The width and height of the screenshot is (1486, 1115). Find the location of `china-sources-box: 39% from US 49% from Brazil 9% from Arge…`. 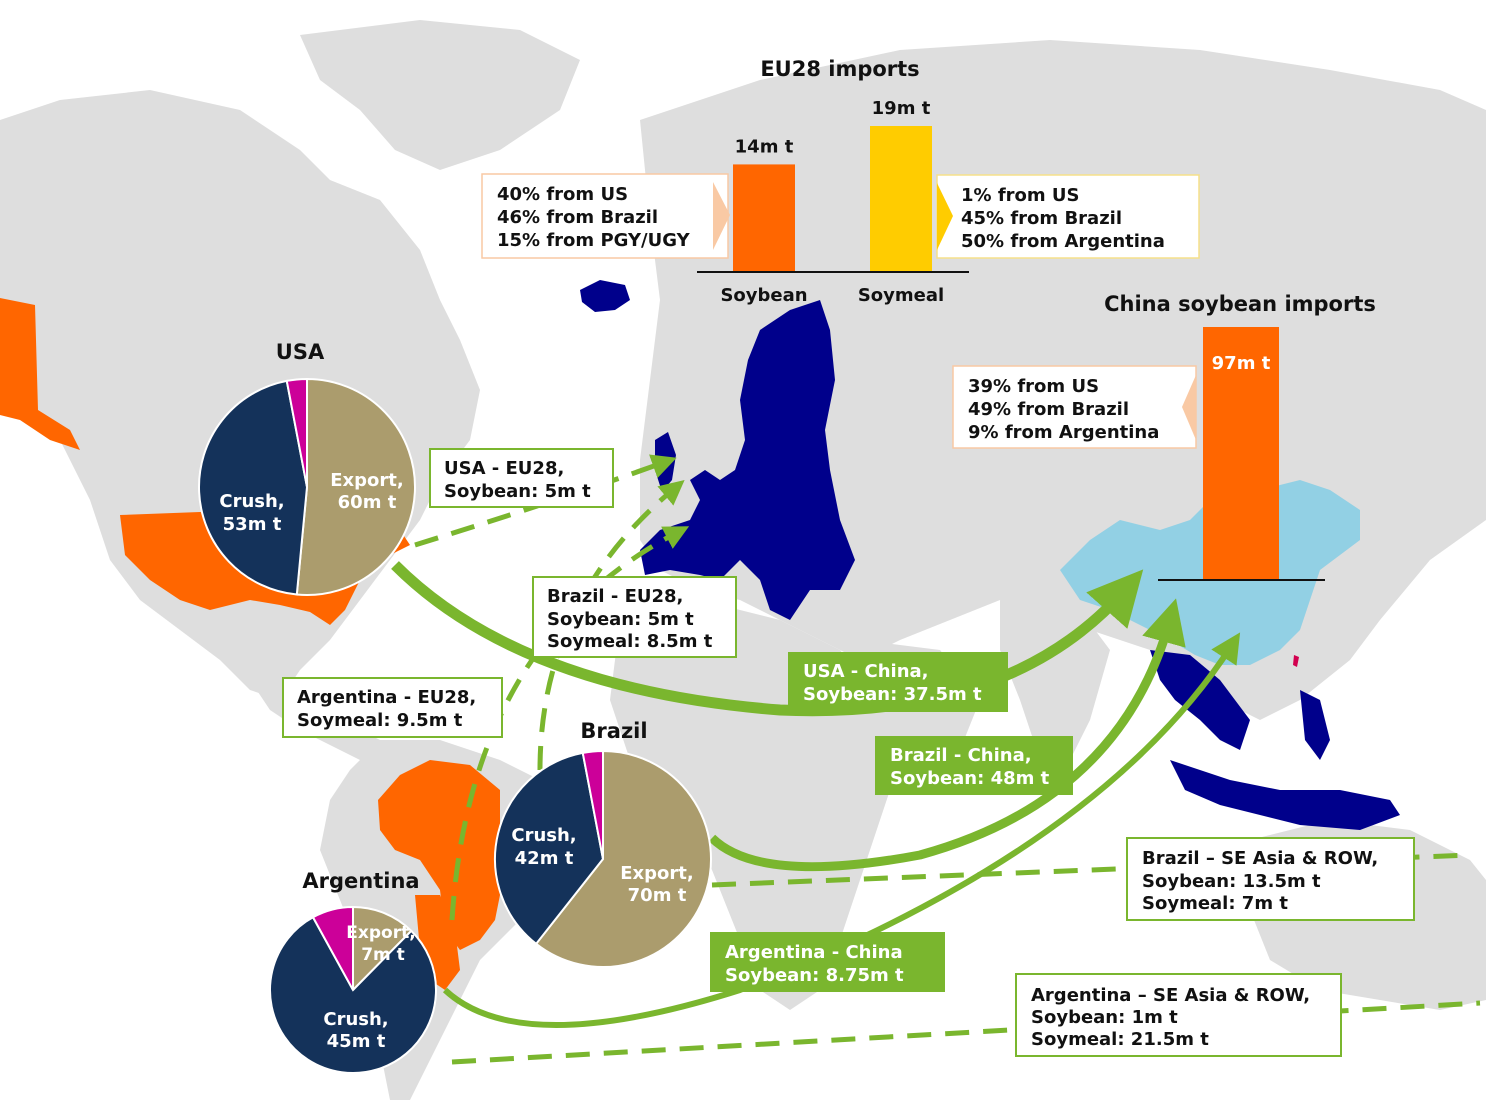

china-sources-box: 39% from US 49% from Brazil 9% from Arge… is located at coordinates (1074, 407).